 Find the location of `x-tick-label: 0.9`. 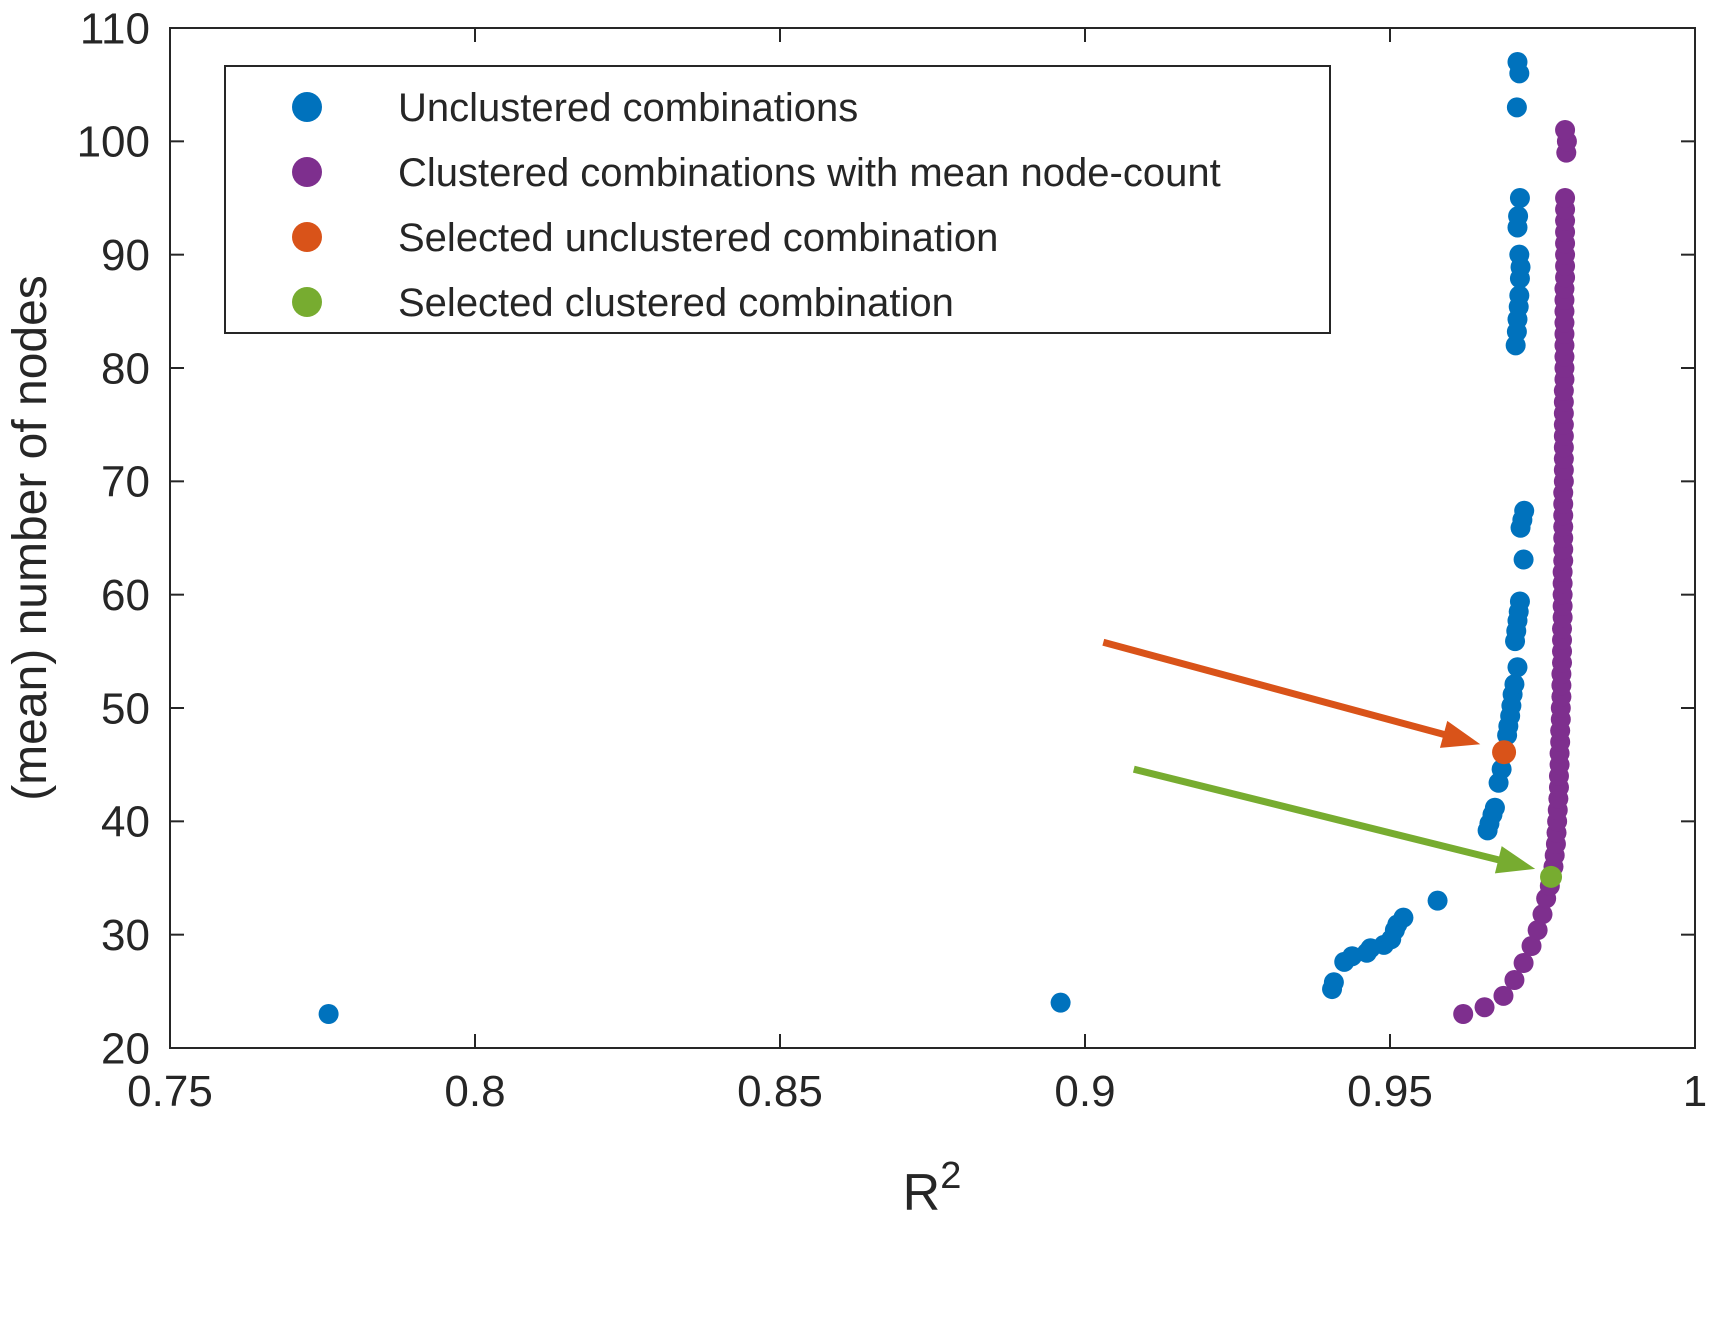

x-tick-label: 0.9 is located at coordinates (1084, 1091).